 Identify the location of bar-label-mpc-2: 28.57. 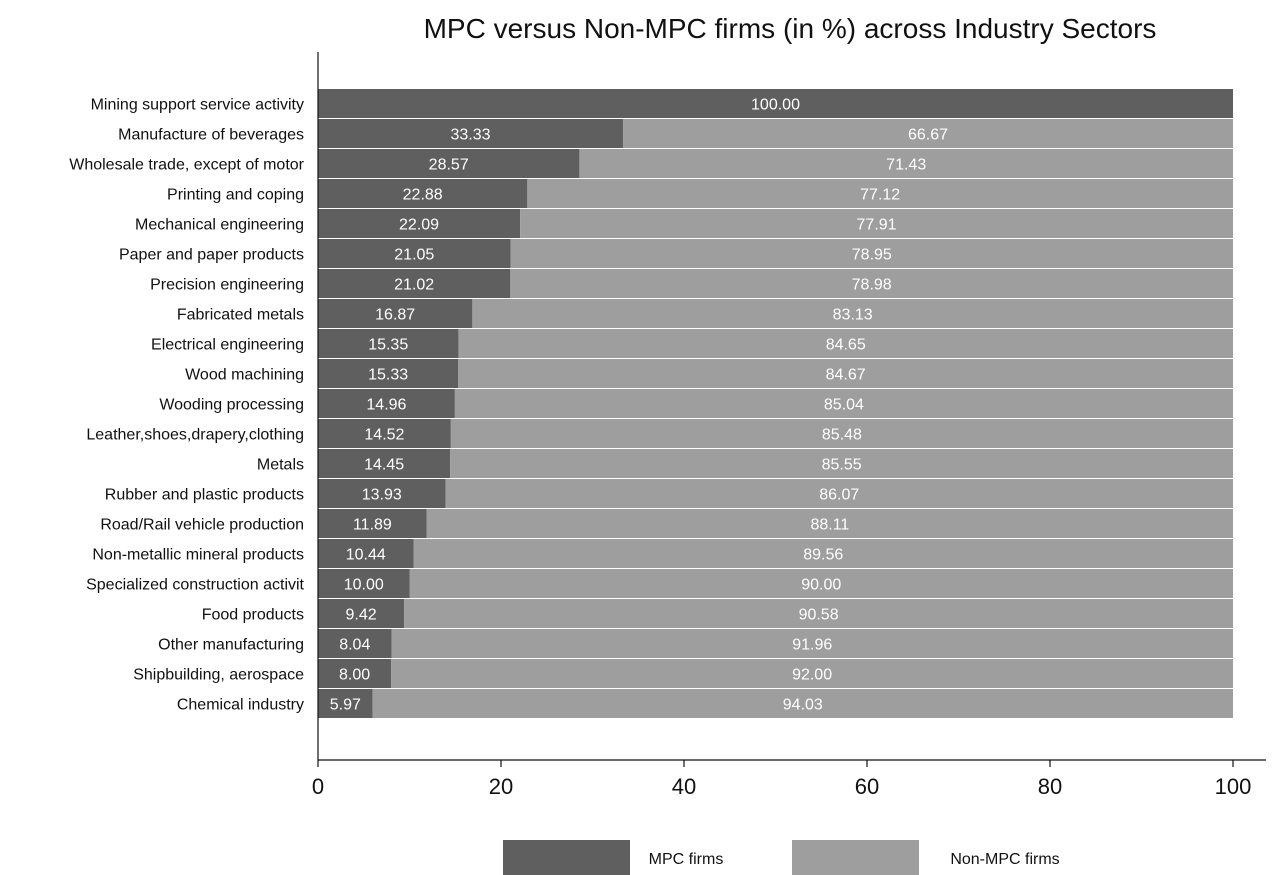
(449, 165).